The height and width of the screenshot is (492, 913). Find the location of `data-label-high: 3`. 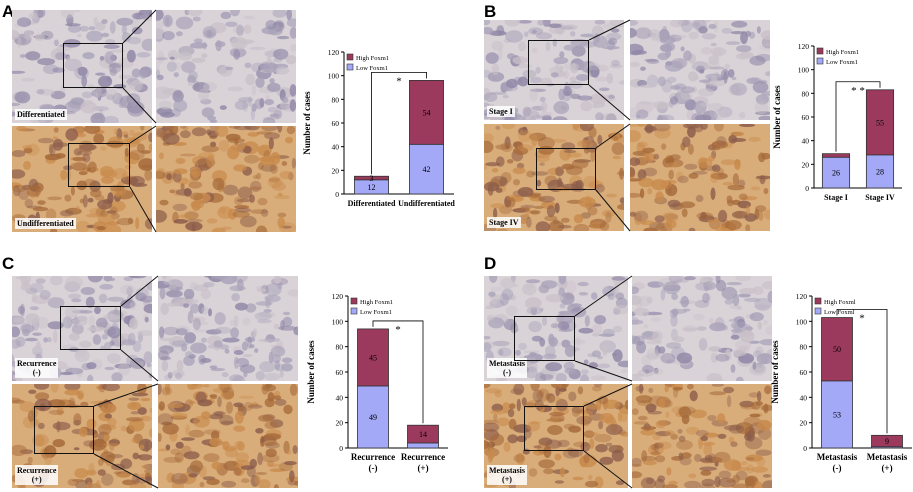

data-label-high: 3 is located at coordinates (372, 178).